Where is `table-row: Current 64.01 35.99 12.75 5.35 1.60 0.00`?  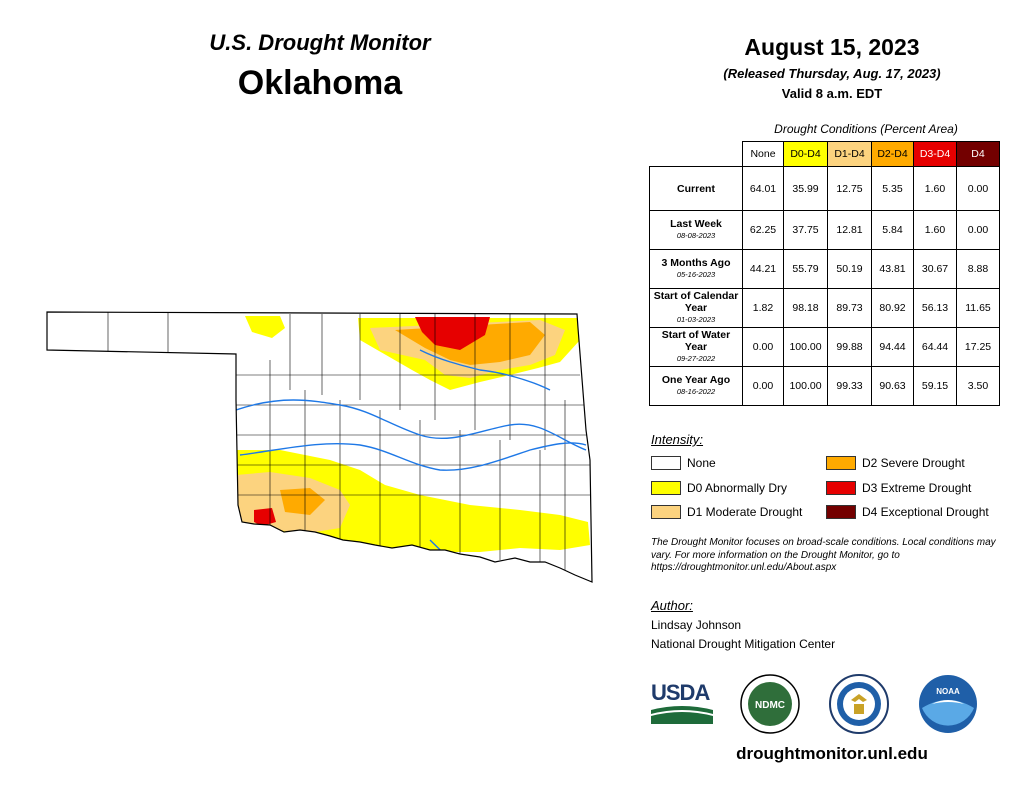 table-row: Current 64.01 35.99 12.75 5.35 1.60 0.00 is located at coordinates (824, 188).